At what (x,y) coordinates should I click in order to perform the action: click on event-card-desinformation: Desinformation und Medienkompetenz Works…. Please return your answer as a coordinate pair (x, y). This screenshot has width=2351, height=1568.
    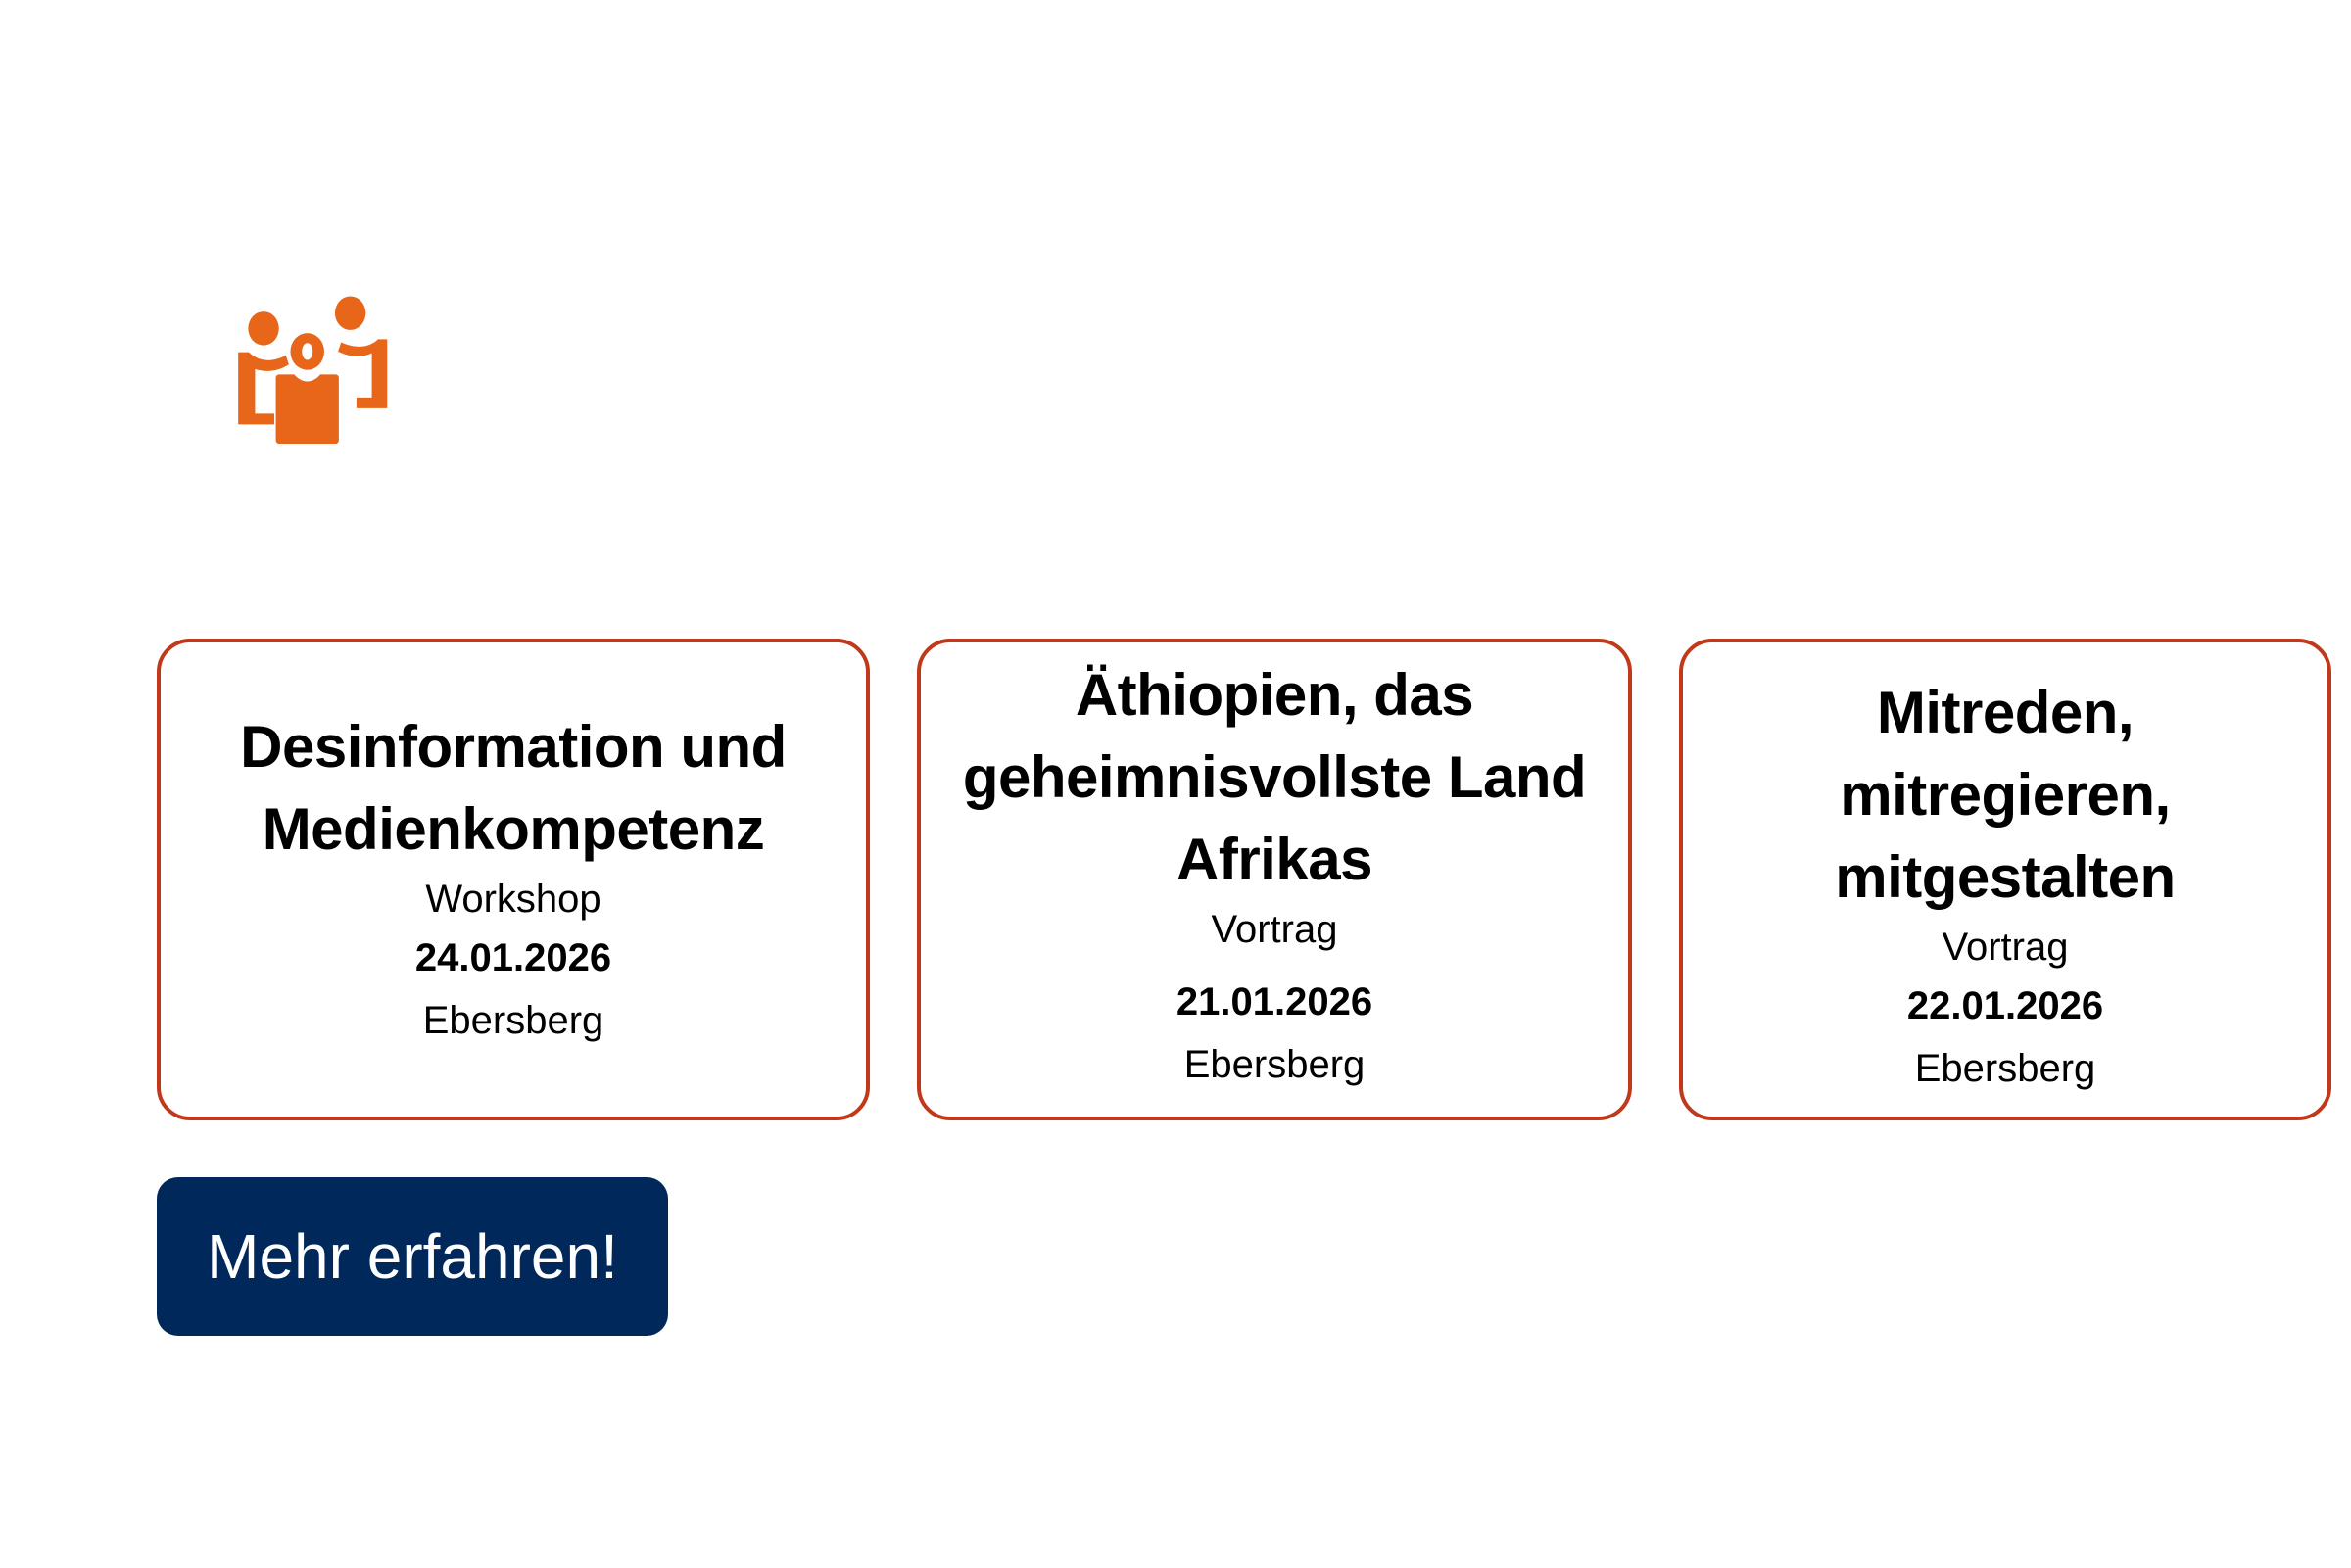
    Looking at the image, I should click on (513, 879).